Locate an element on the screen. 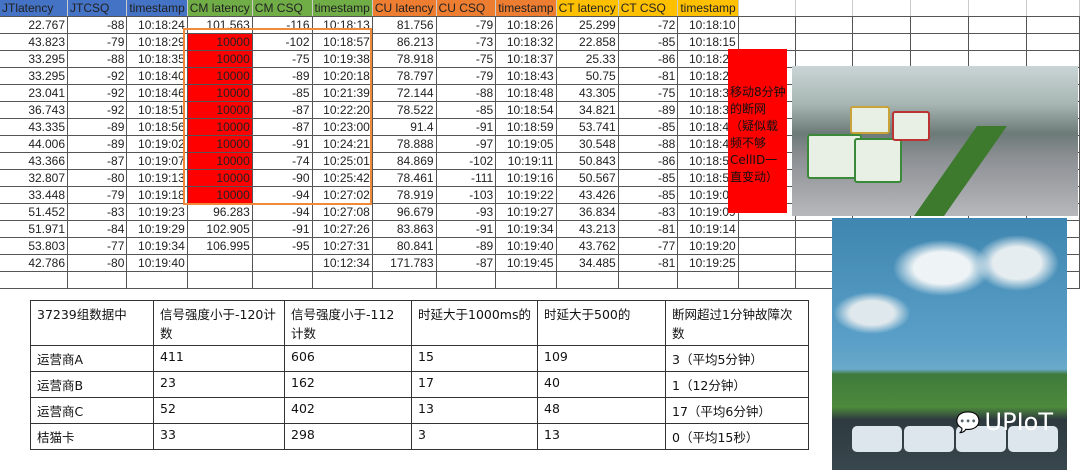 Image resolution: width=1080 pixels, height=473 pixels. cell: 42.786 is located at coordinates (34, 263).